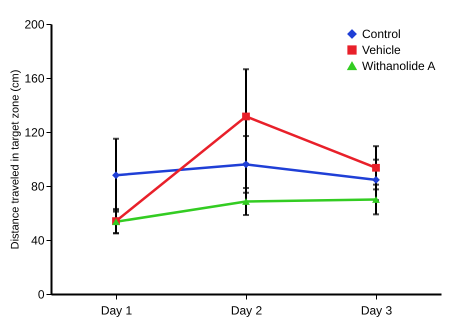 This screenshot has width=474, height=329. I want to click on legend-label: Control, so click(381, 34).